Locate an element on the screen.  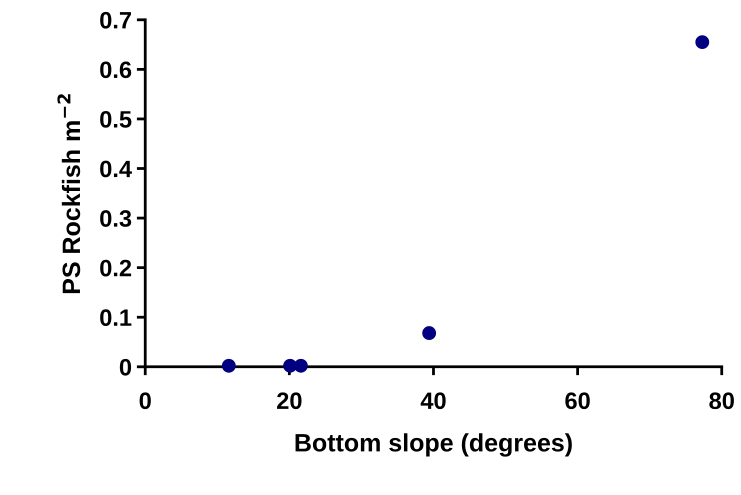
x-axis-title: Bottom slope (degrees) is located at coordinates (434, 445).